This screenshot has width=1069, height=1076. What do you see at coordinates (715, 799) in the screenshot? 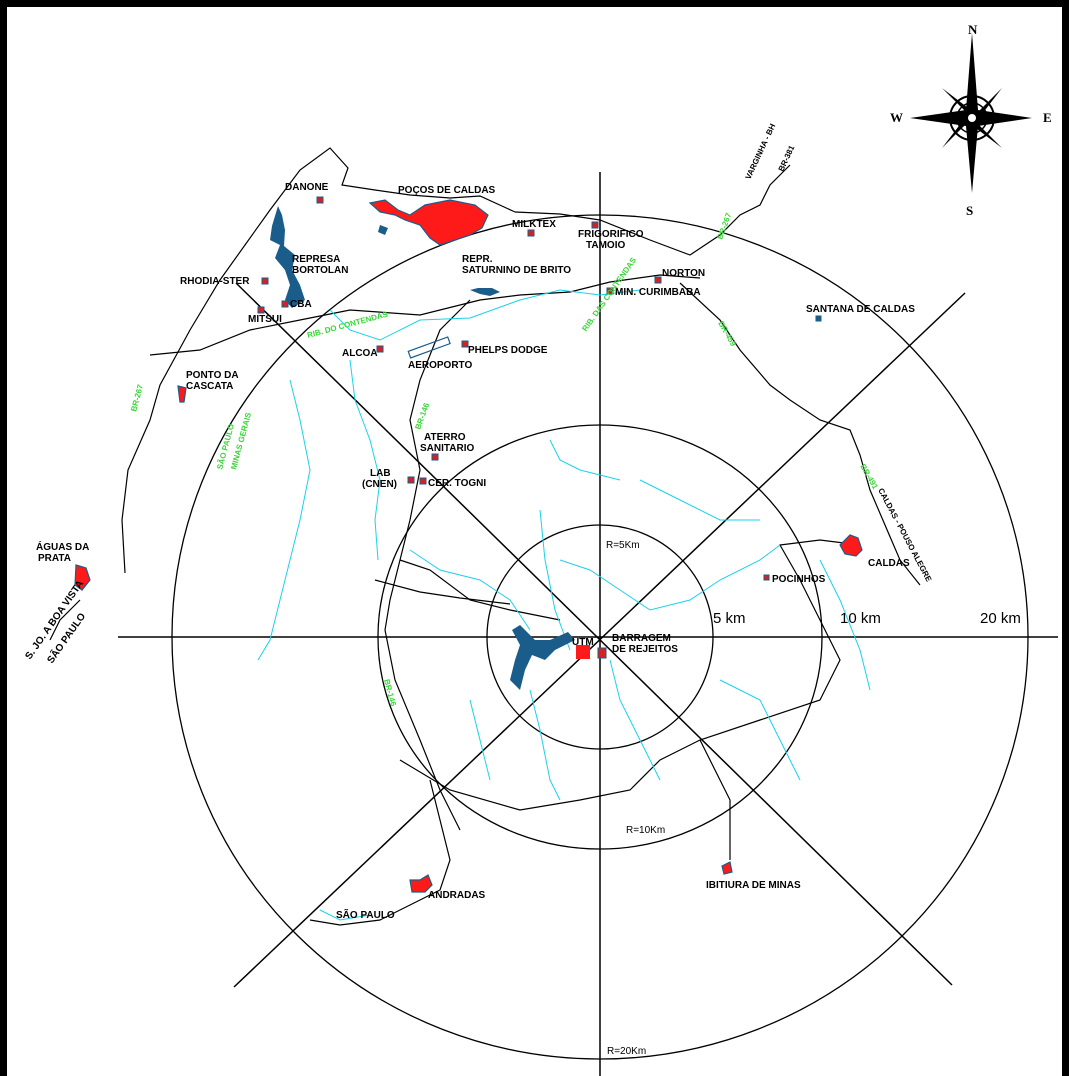
I see `road-ibitiura` at bounding box center [715, 799].